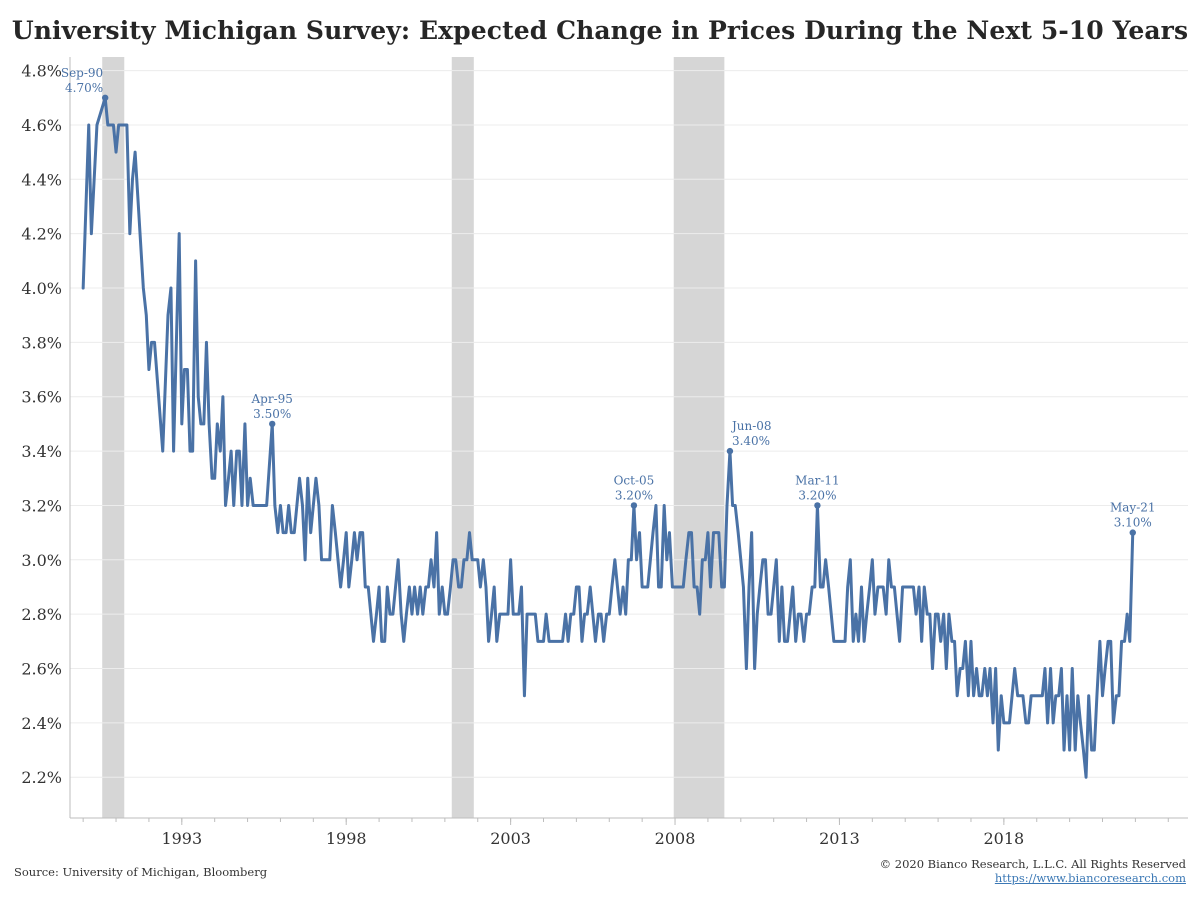  What do you see at coordinates (272, 399) in the screenshot?
I see `annotation-label: Apr-95` at bounding box center [272, 399].